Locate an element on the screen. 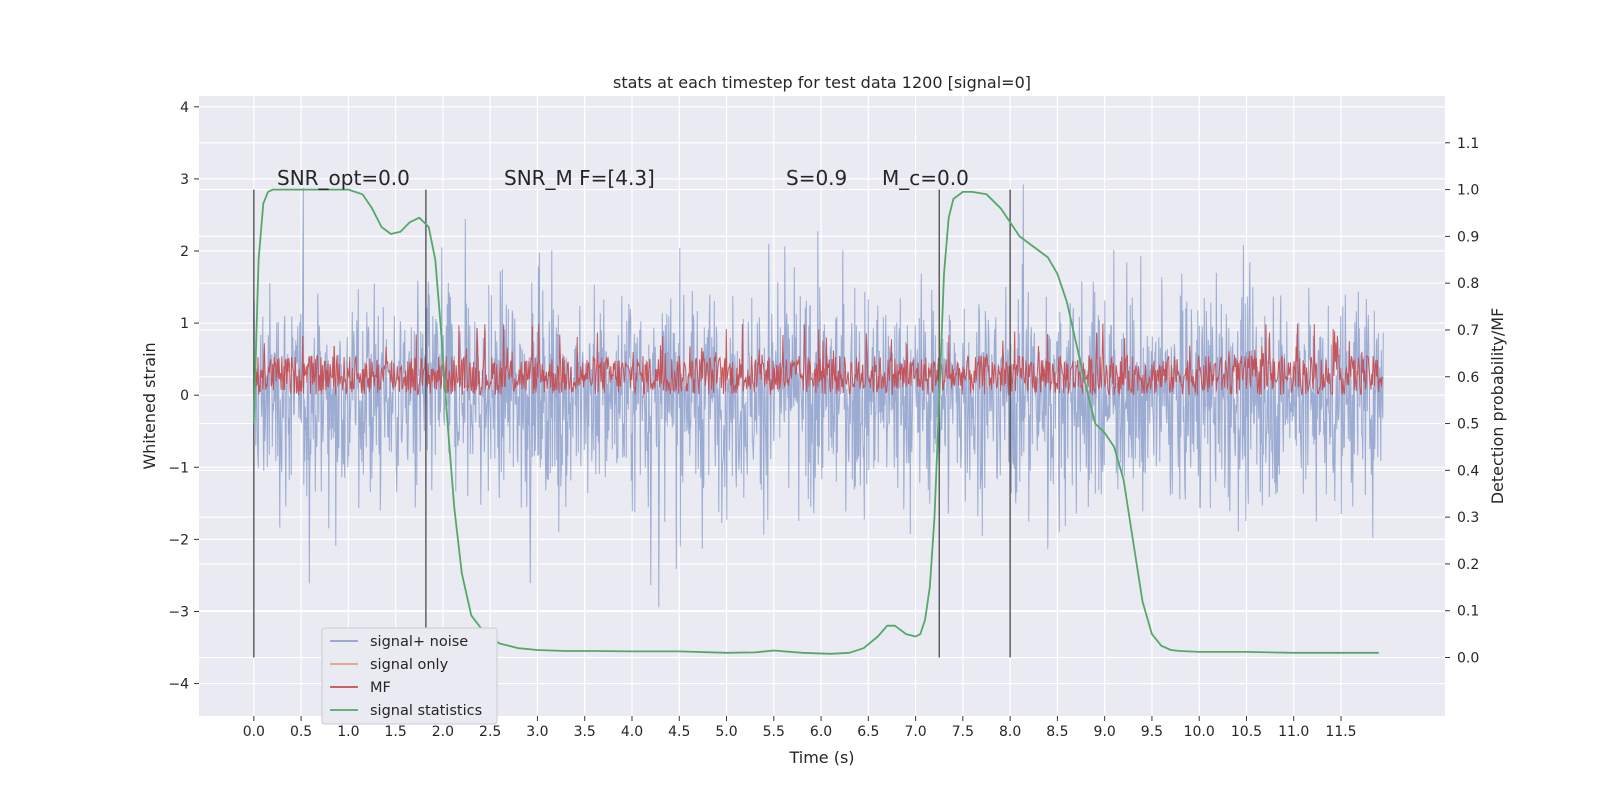 The width and height of the screenshot is (1600, 800). legend-label-signal-statistics: signal statistics is located at coordinates (426, 711).